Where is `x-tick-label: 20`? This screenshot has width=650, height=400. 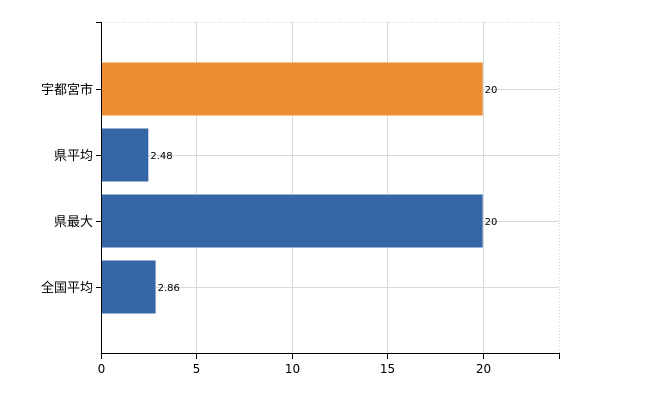 x-tick-label: 20 is located at coordinates (483, 369).